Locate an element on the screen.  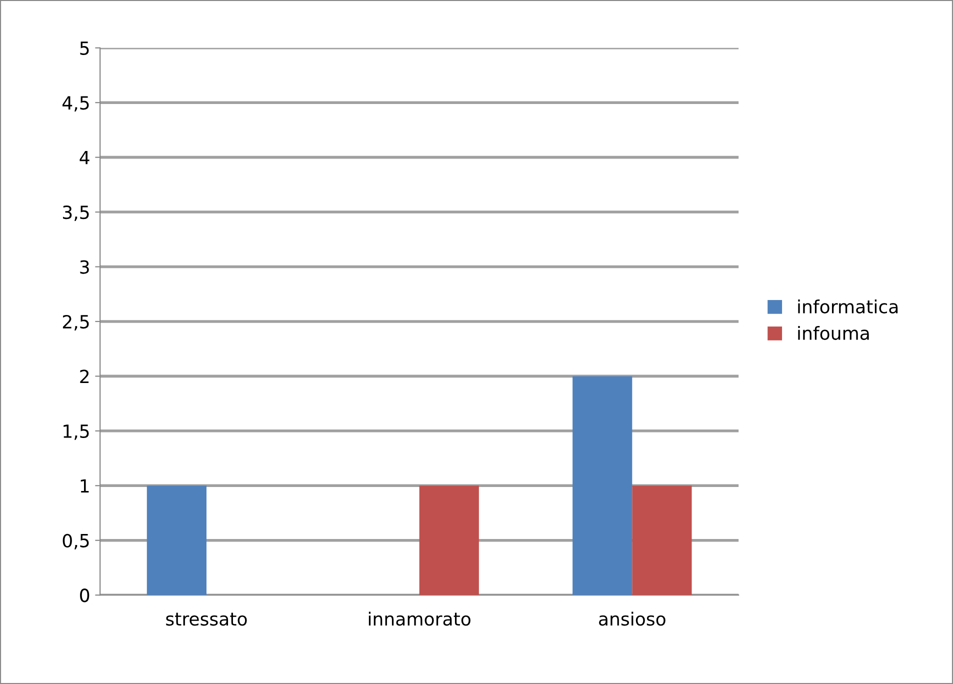
y-tick-label: 0 is located at coordinates (85, 595).